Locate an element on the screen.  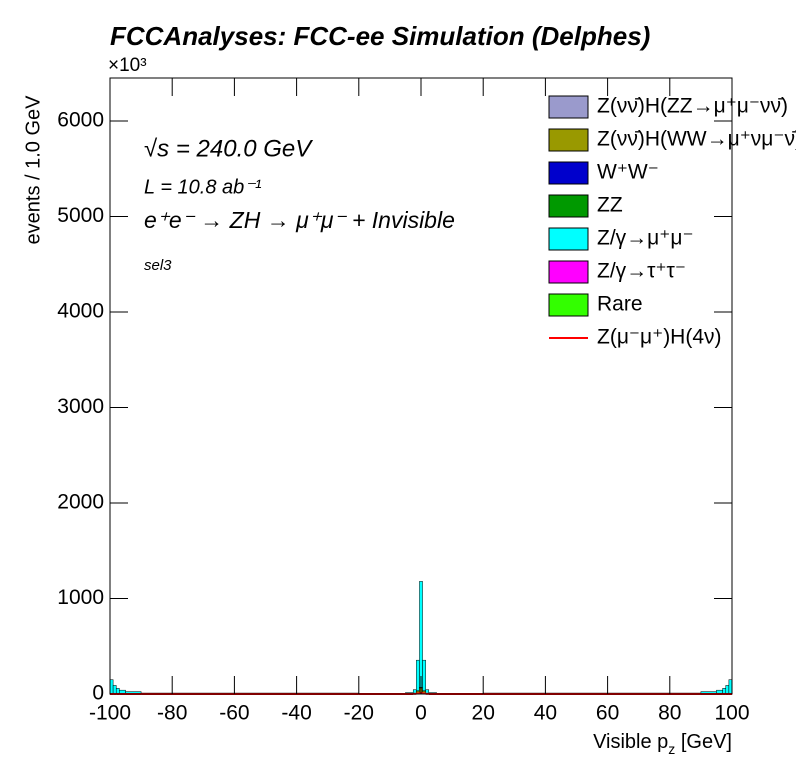
annotation: e⁺e⁻ → ZH → μ⁺μ⁻ + Invisible is located at coordinates (299, 220).